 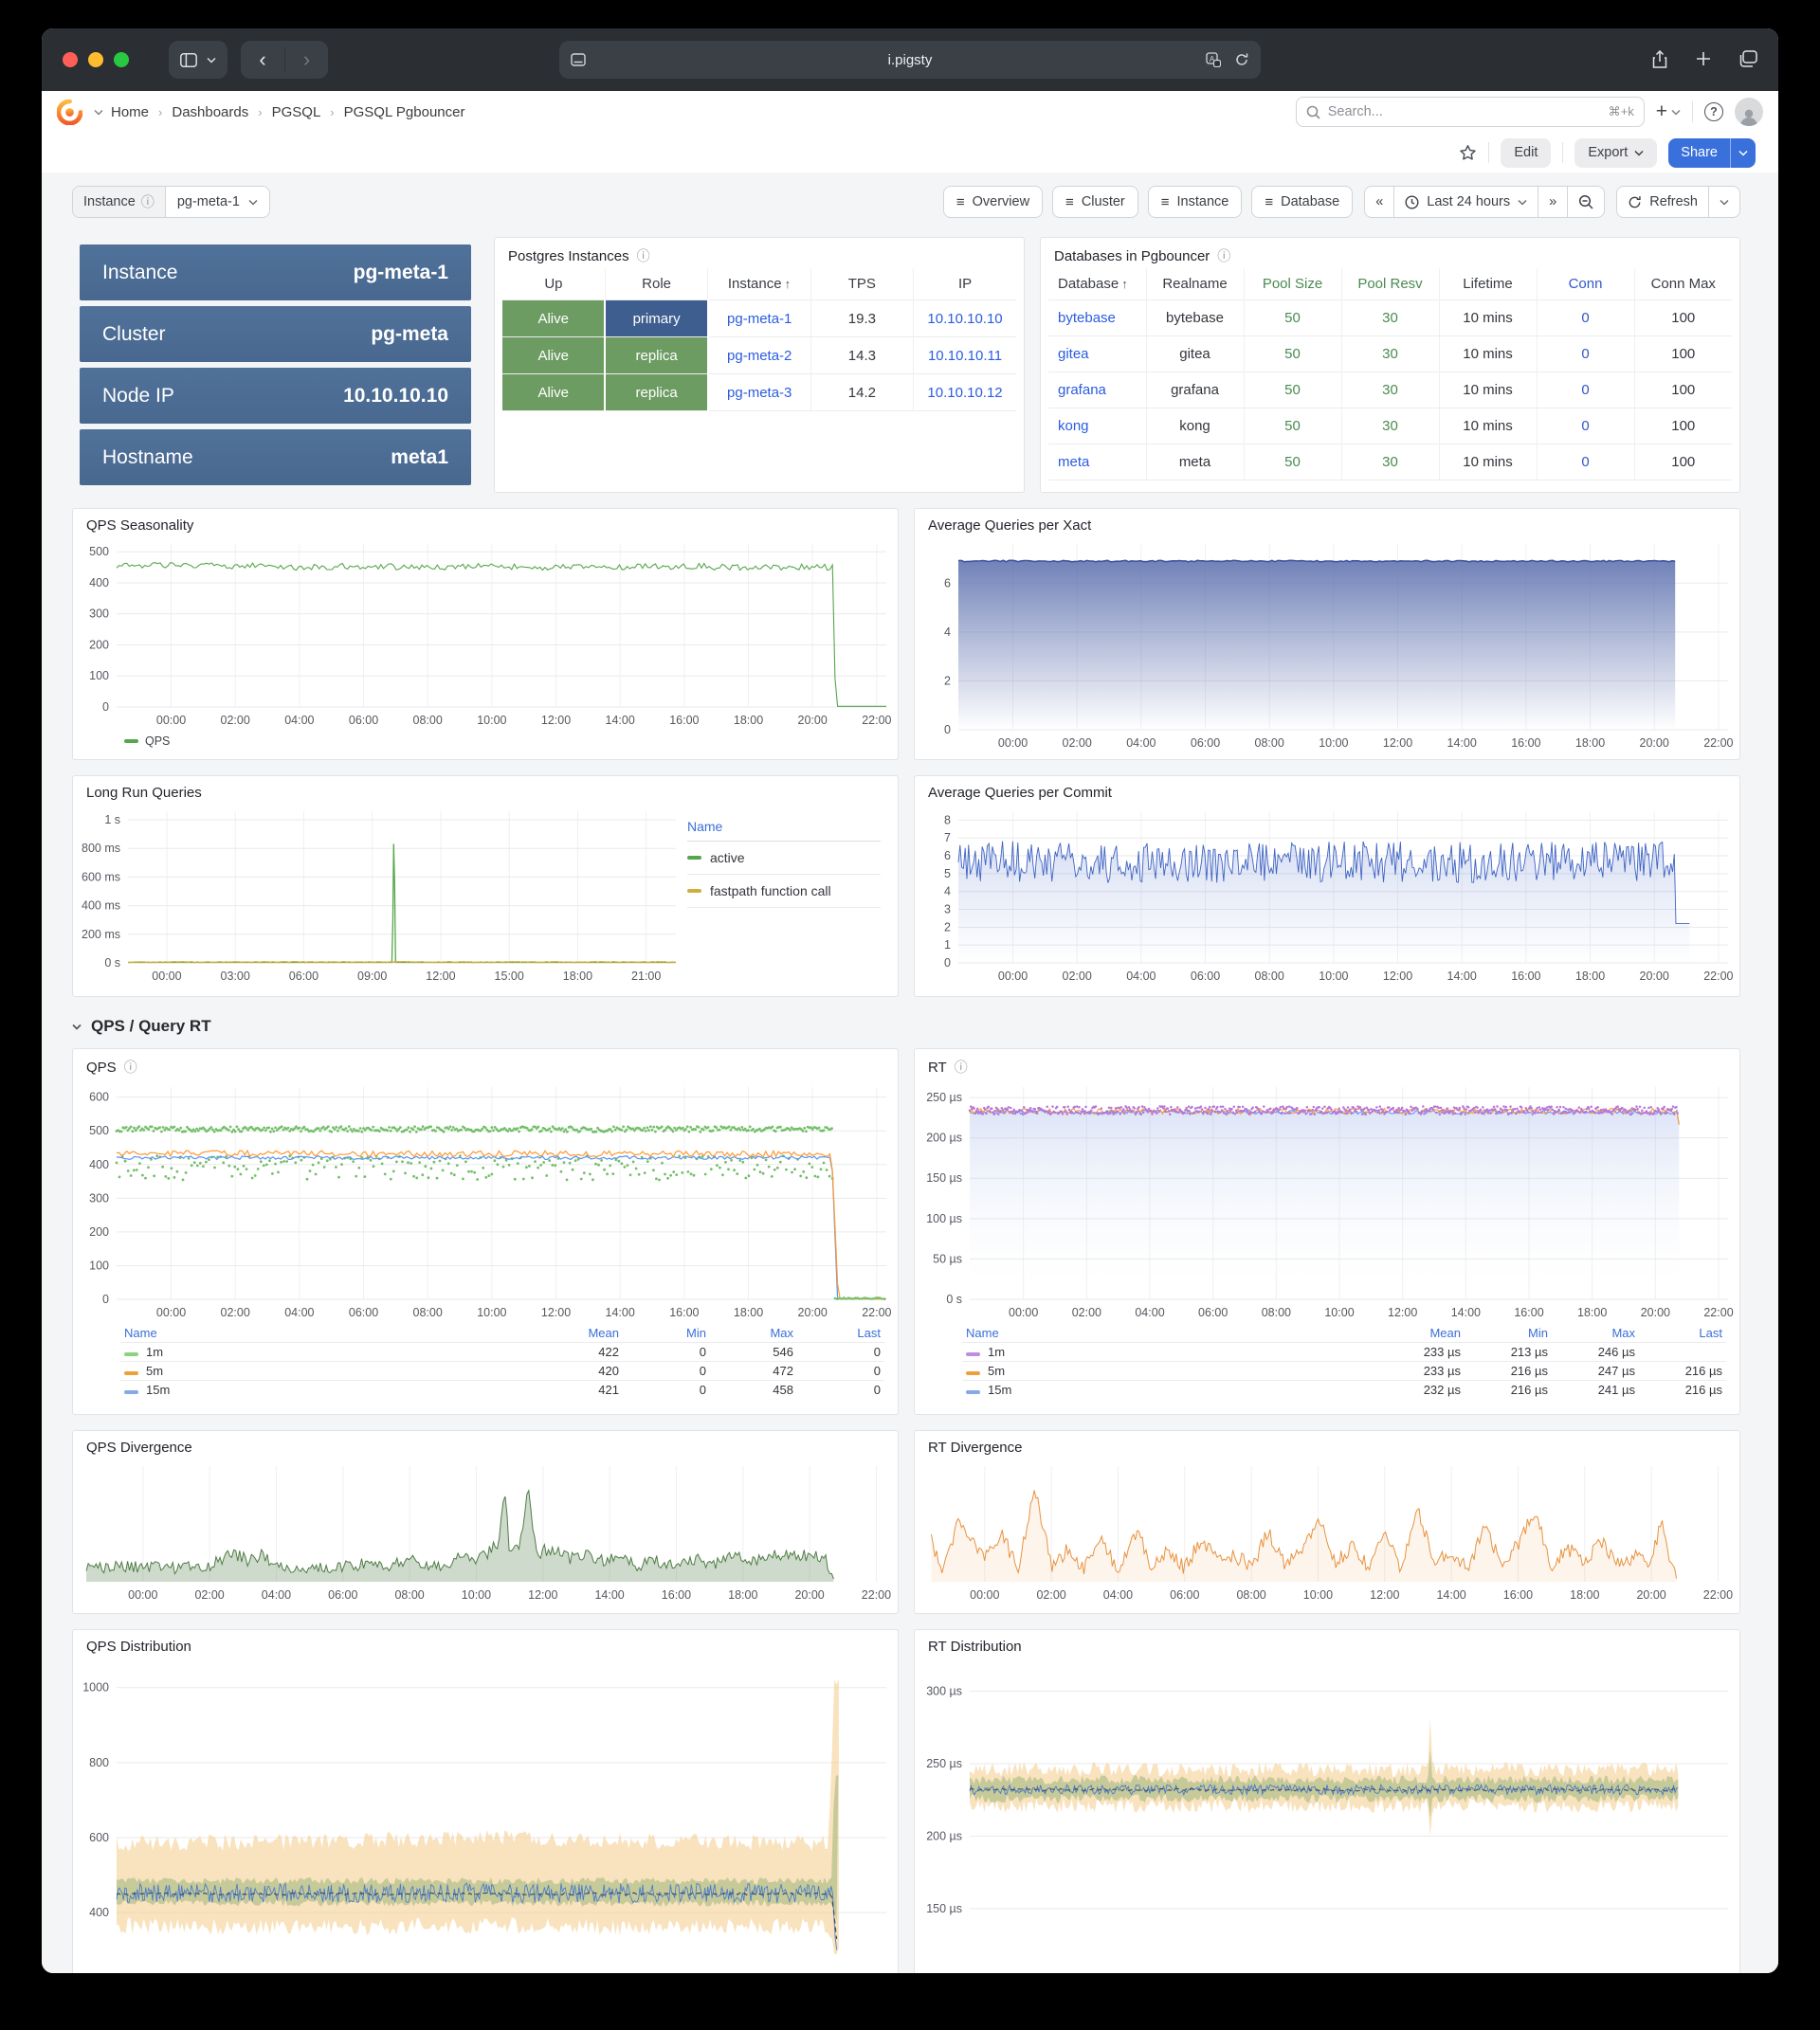 What do you see at coordinates (1668, 111) in the screenshot?
I see `add-menu-button: +` at bounding box center [1668, 111].